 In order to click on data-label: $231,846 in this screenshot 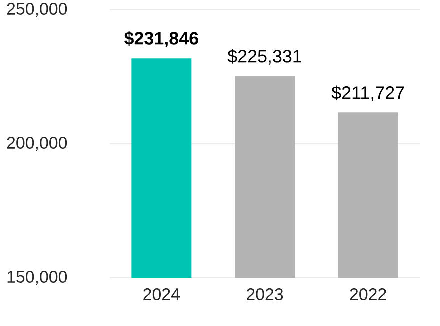, I will do `click(161, 39)`.